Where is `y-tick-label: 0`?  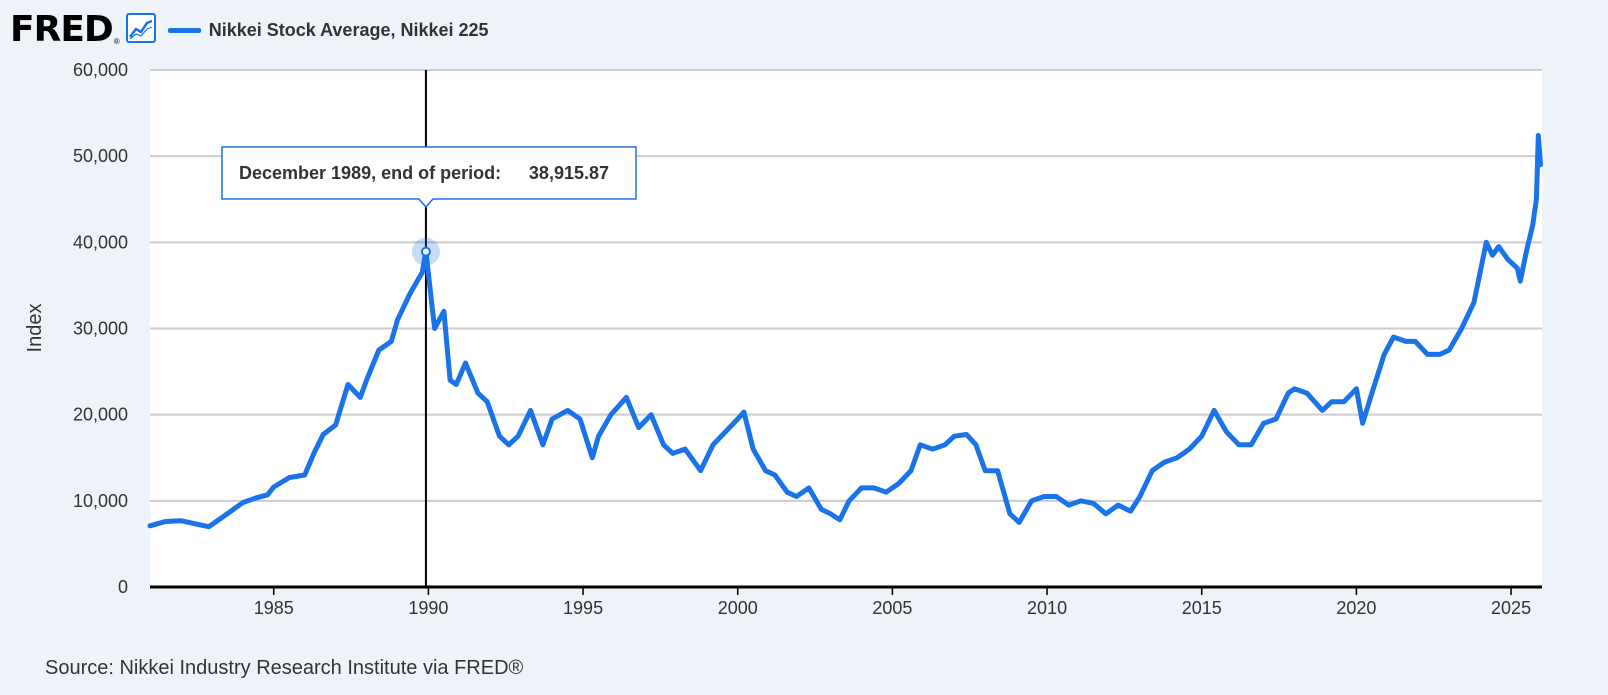
y-tick-label: 0 is located at coordinates (123, 587).